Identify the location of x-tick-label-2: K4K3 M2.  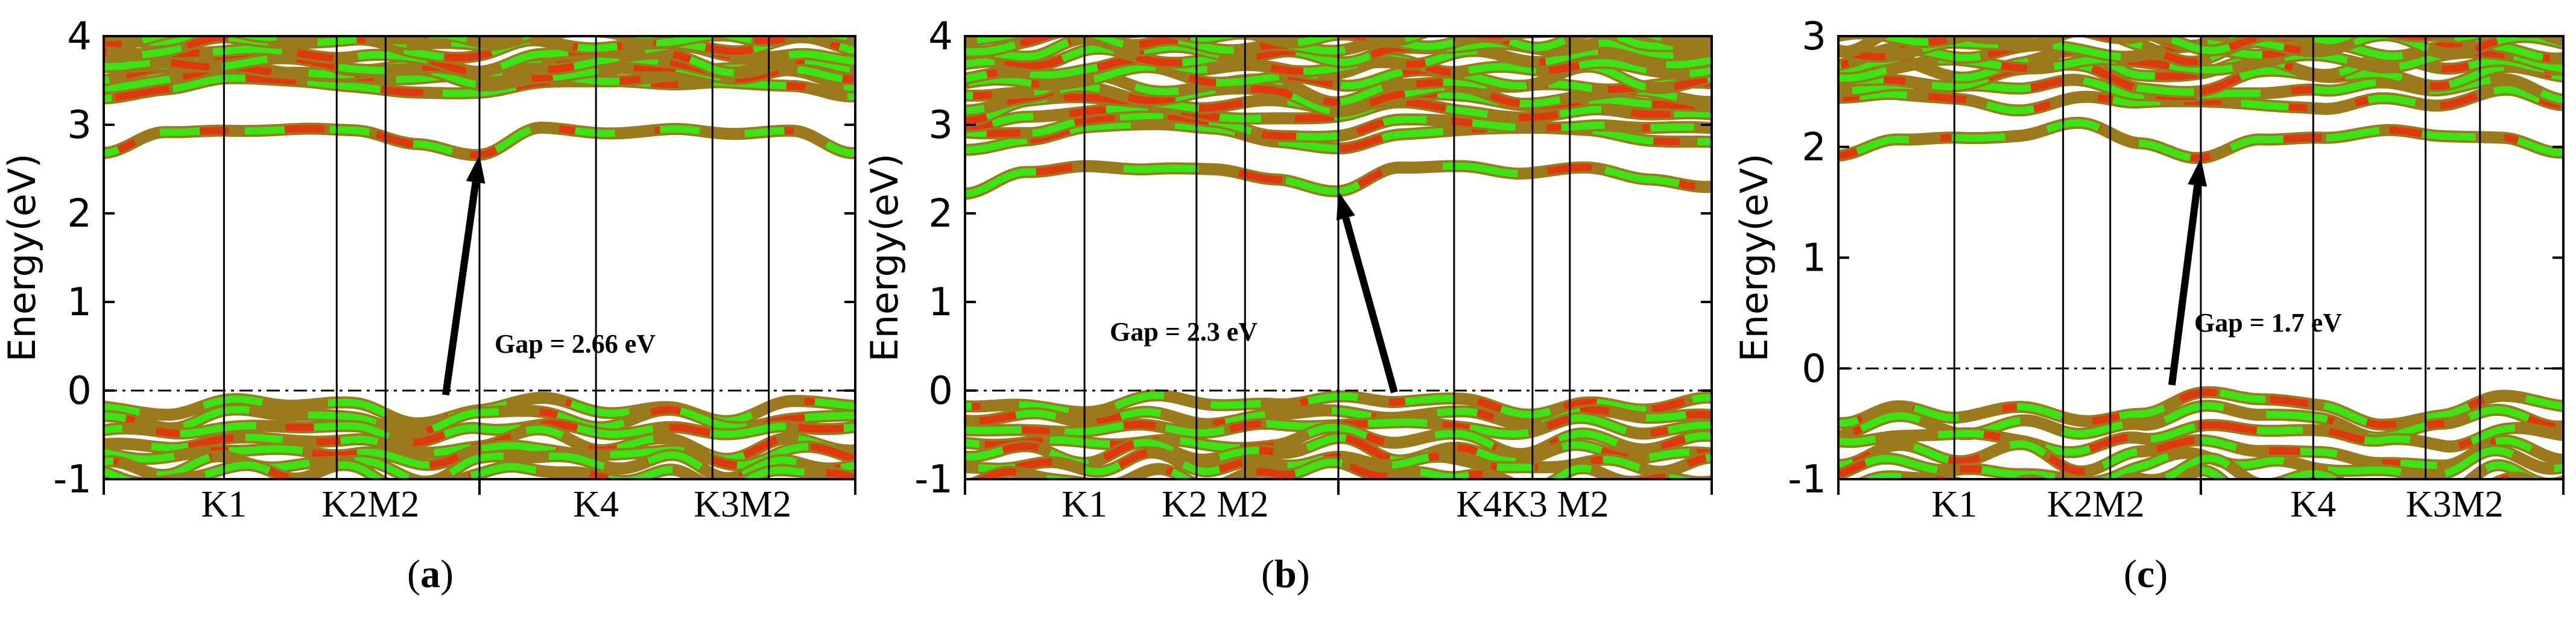
(1532, 504).